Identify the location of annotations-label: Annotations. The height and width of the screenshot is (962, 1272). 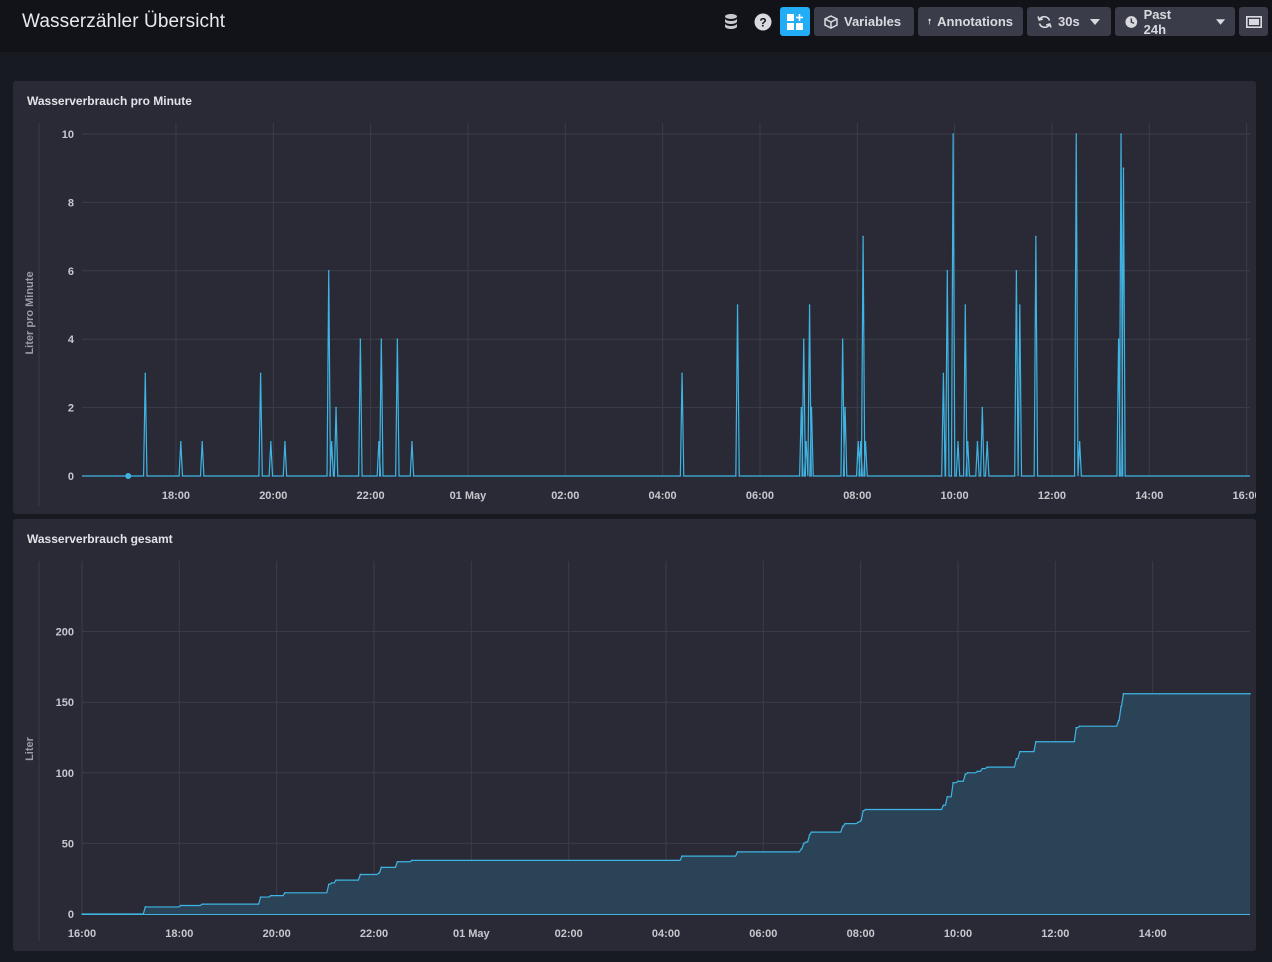
(975, 21).